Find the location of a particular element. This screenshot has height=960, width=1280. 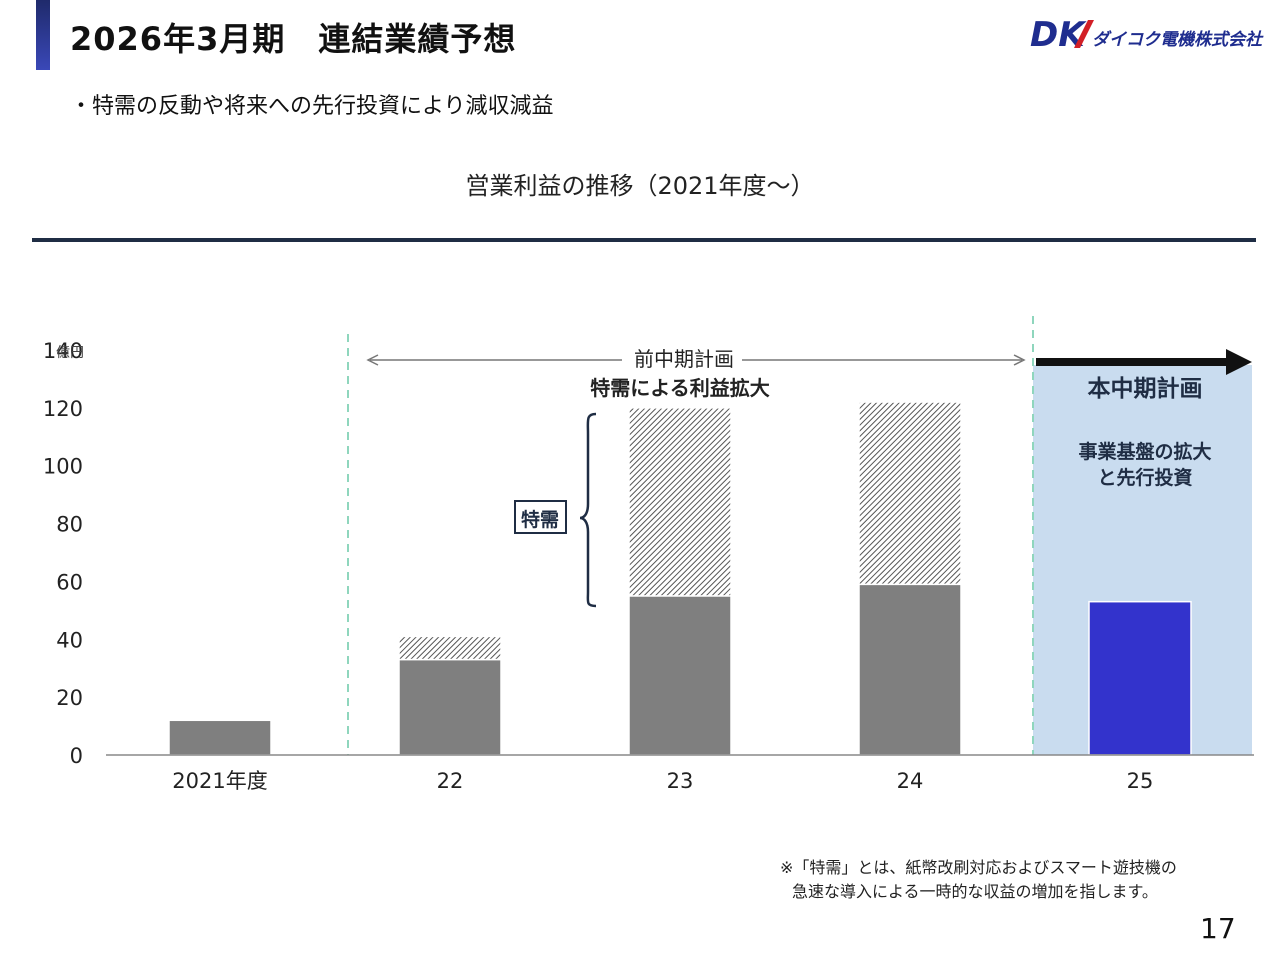

tokuju-box-label: 特需 is located at coordinates (540, 520).